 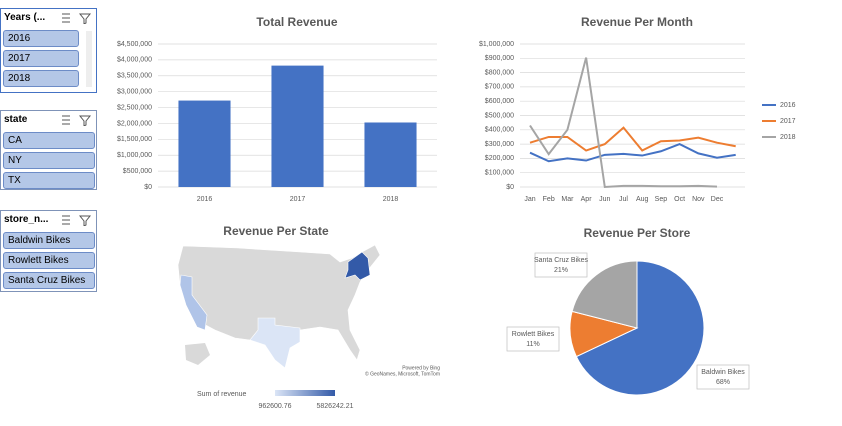 I want to click on x-tick-label: Aug, so click(x=642, y=199).